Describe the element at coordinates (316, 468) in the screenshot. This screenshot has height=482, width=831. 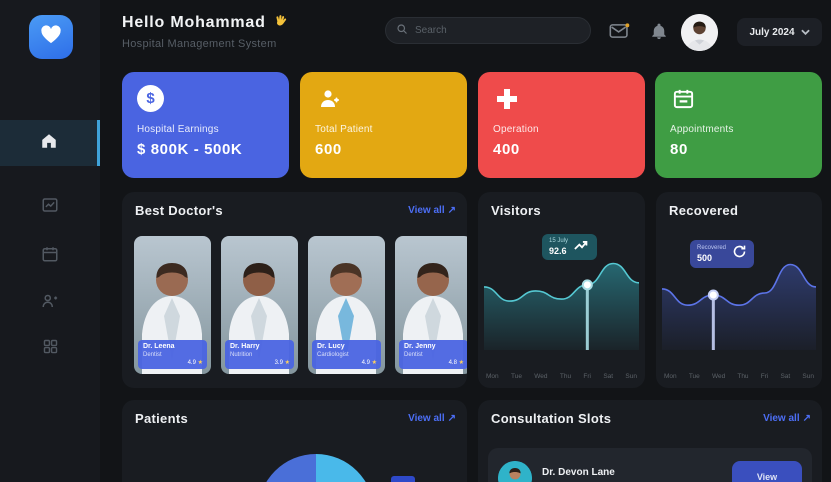
I see `patients-pie-chart` at that location.